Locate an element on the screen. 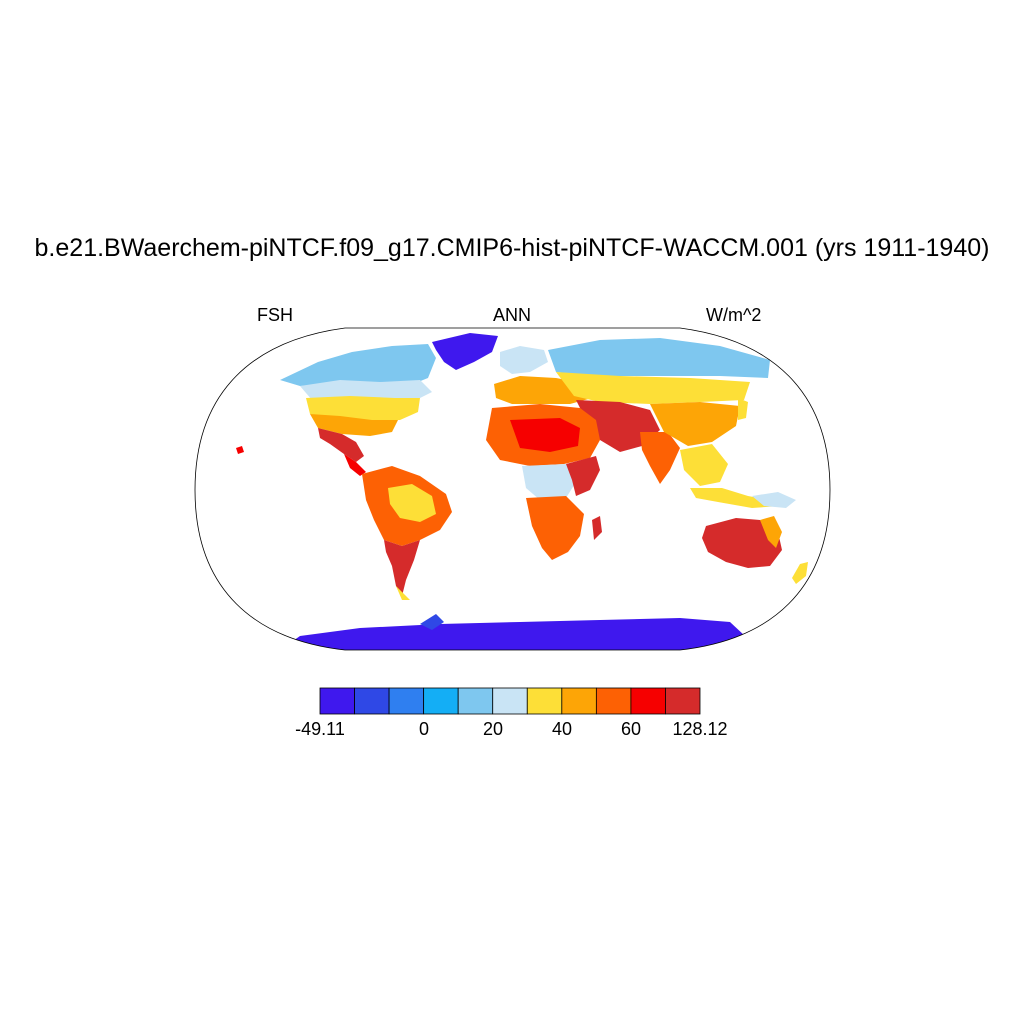  colorbar-tick-label: 128.12 is located at coordinates (700, 729).